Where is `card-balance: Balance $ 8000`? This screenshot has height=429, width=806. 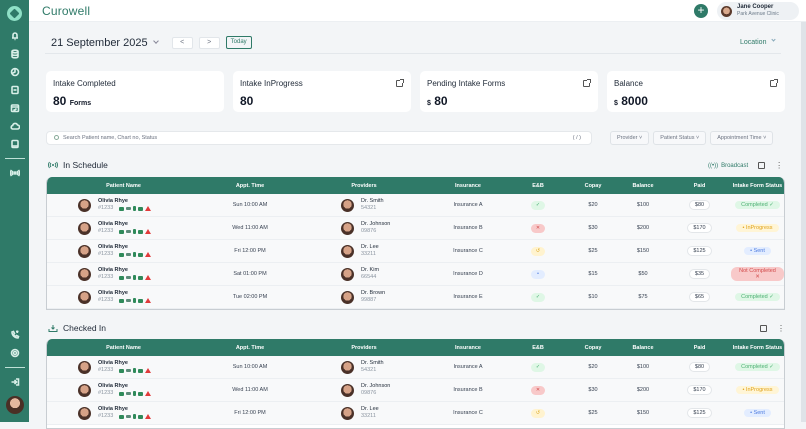 card-balance: Balance $ 8000 is located at coordinates (696, 91).